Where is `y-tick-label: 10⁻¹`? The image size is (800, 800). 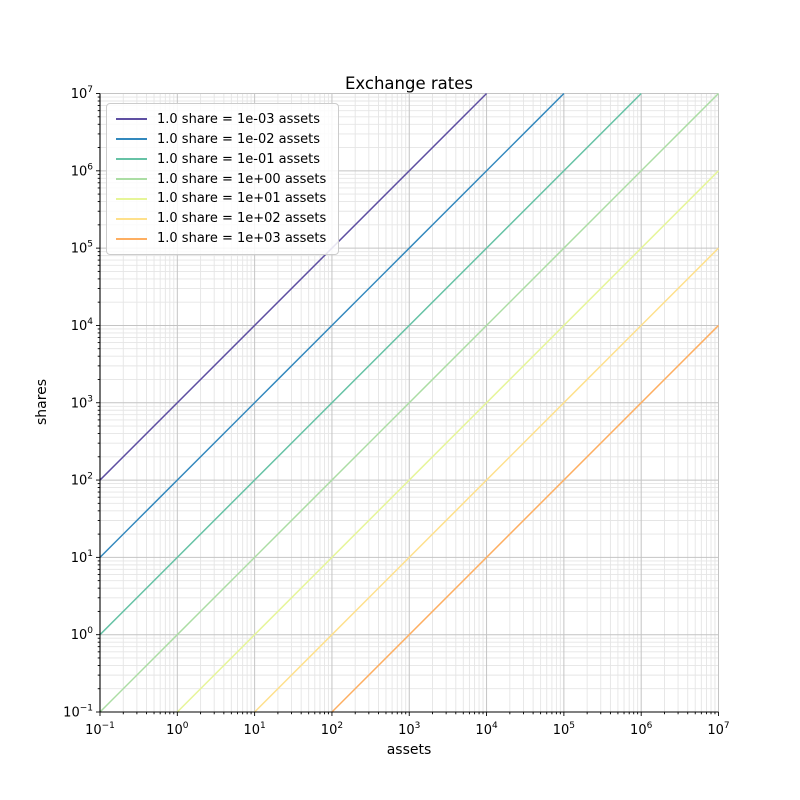
y-tick-label: 10⁻¹ is located at coordinates (78, 712).